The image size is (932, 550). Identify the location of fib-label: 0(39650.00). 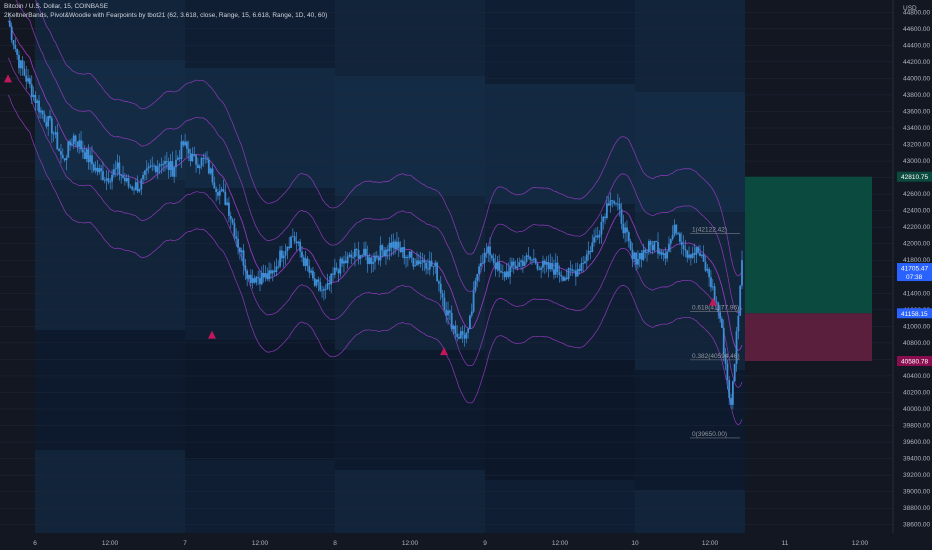
(709, 434).